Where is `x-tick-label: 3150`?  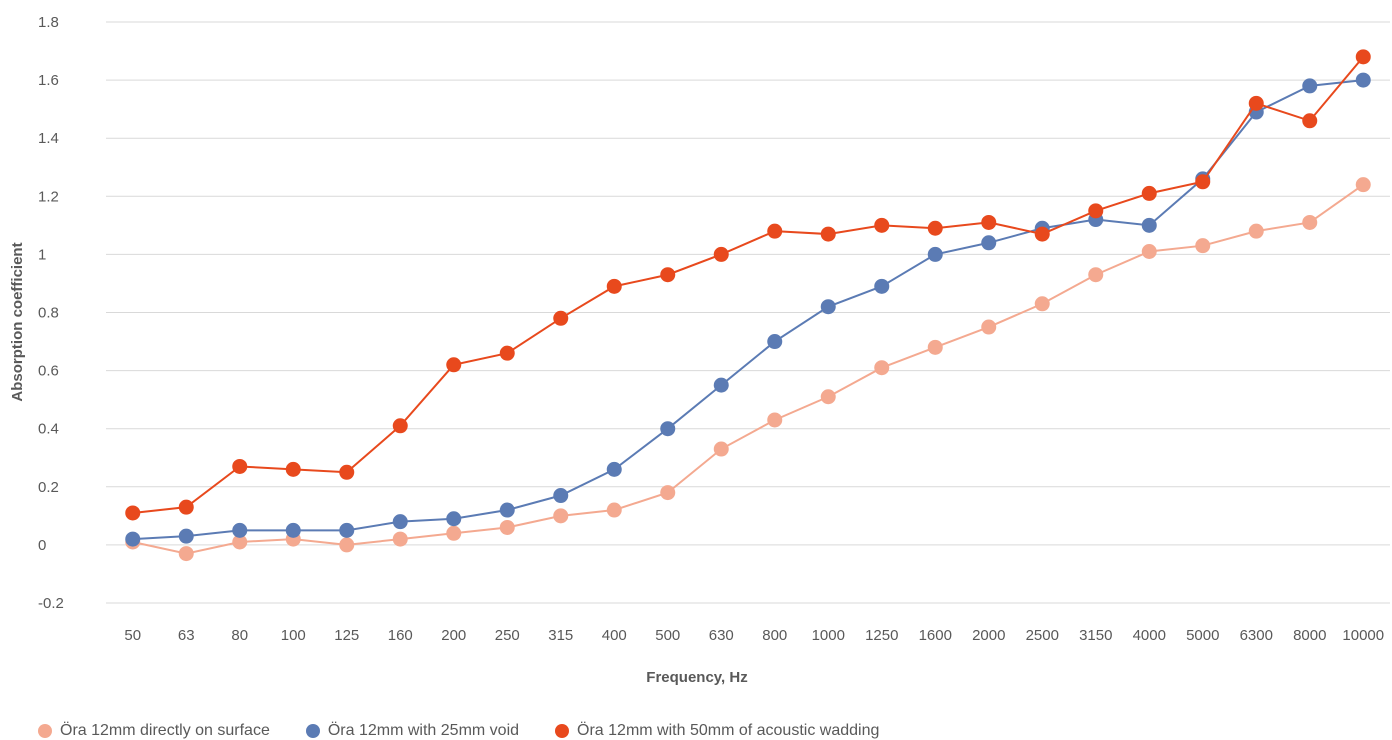 x-tick-label: 3150 is located at coordinates (1095, 635).